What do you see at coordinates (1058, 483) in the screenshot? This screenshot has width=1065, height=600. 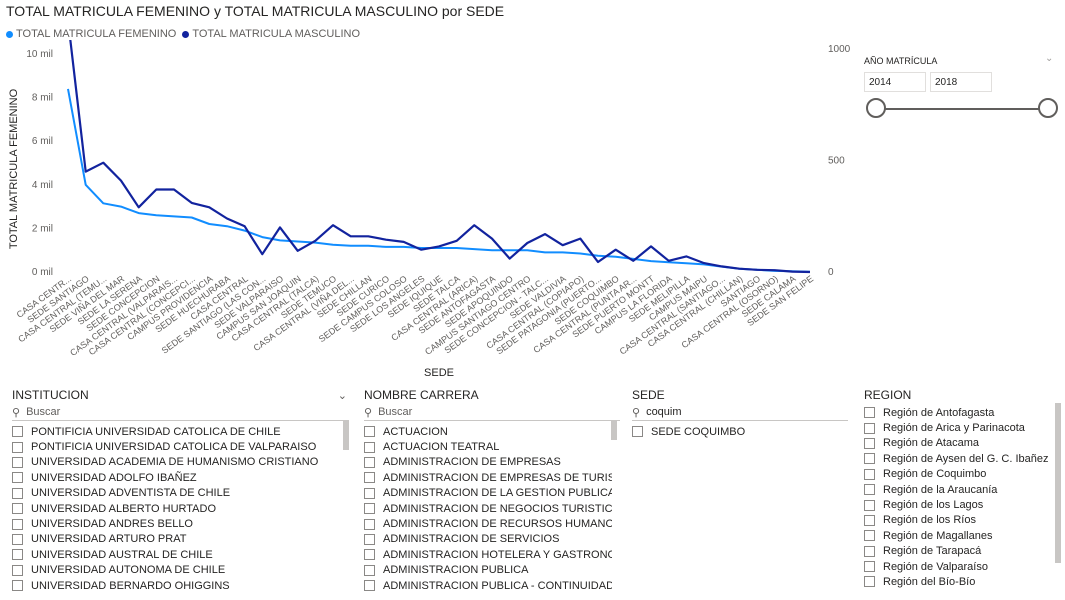 I see `region-scrollbar` at bounding box center [1058, 483].